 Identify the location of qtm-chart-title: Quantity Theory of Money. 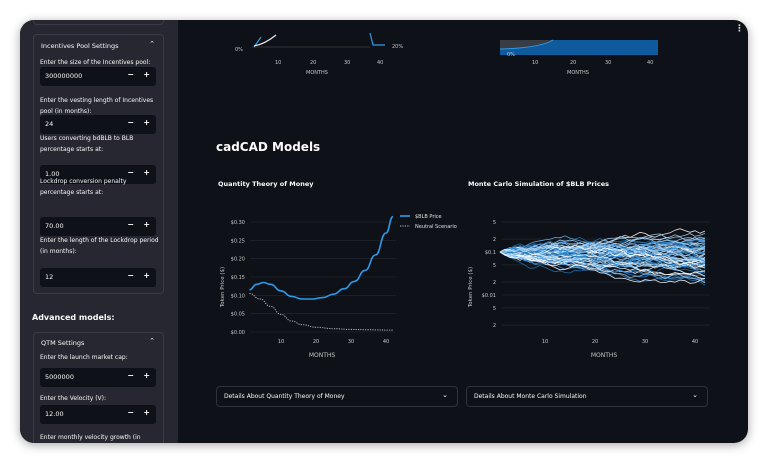
(266, 184).